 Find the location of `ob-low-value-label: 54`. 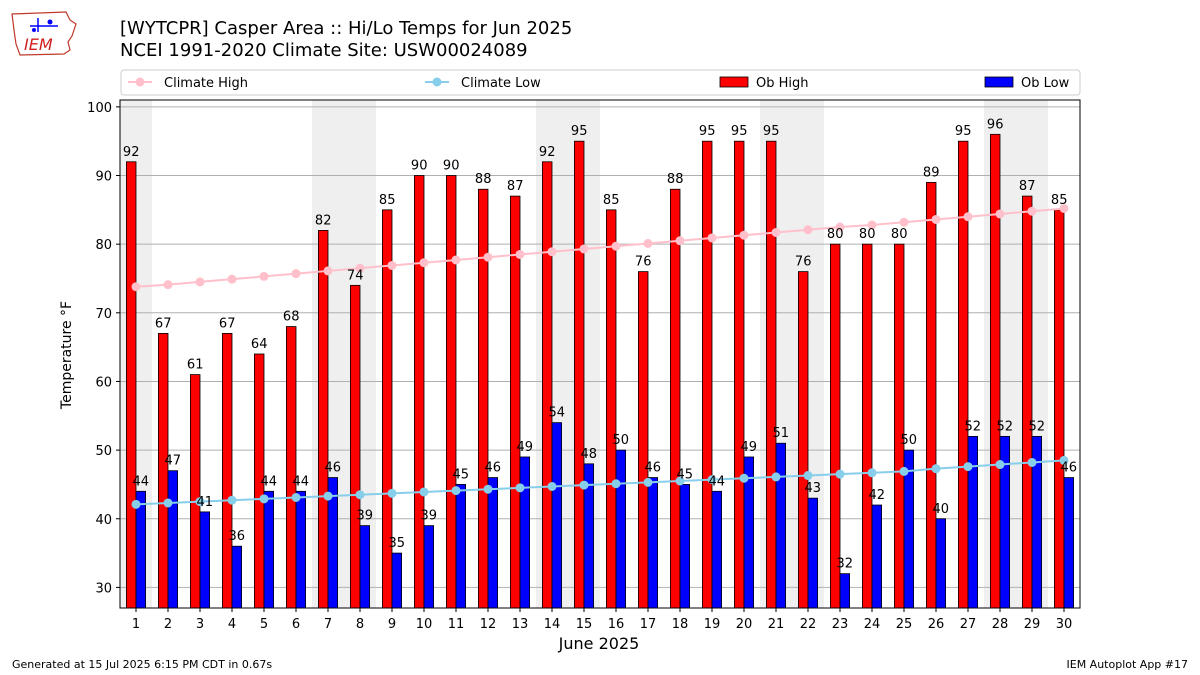

ob-low-value-label: 54 is located at coordinates (557, 413).